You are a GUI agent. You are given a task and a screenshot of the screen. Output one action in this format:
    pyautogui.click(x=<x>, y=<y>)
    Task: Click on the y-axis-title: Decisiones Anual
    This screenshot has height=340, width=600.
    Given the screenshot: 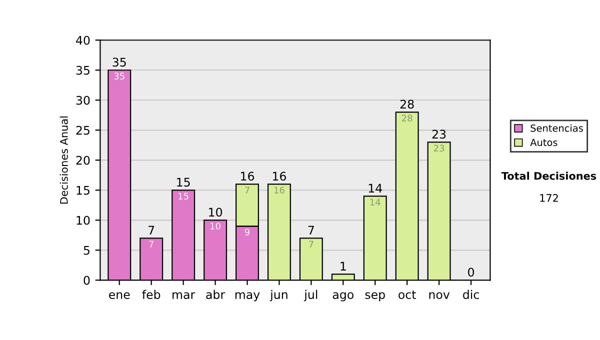 What is the action you would take?
    pyautogui.click(x=64, y=160)
    